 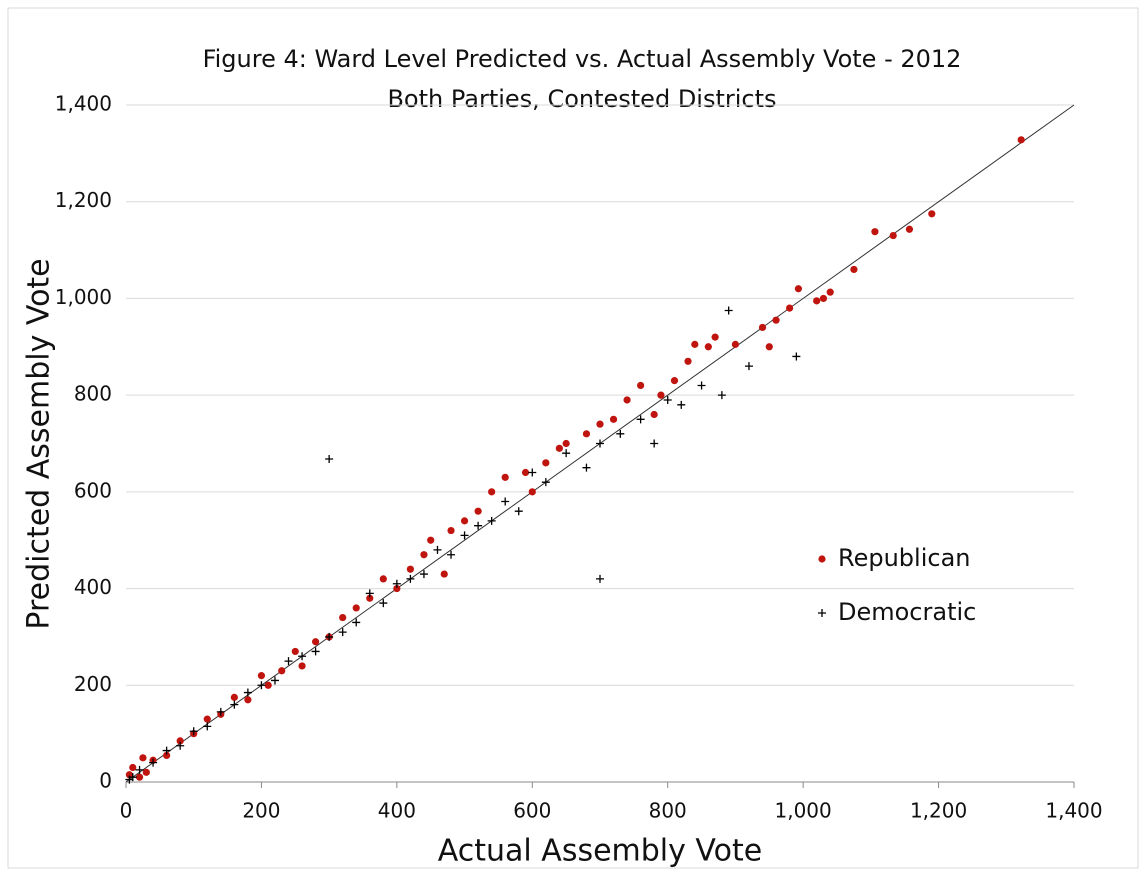 What do you see at coordinates (581, 99) in the screenshot?
I see `chart-subtitle: Both Parties, Contested Districts` at bounding box center [581, 99].